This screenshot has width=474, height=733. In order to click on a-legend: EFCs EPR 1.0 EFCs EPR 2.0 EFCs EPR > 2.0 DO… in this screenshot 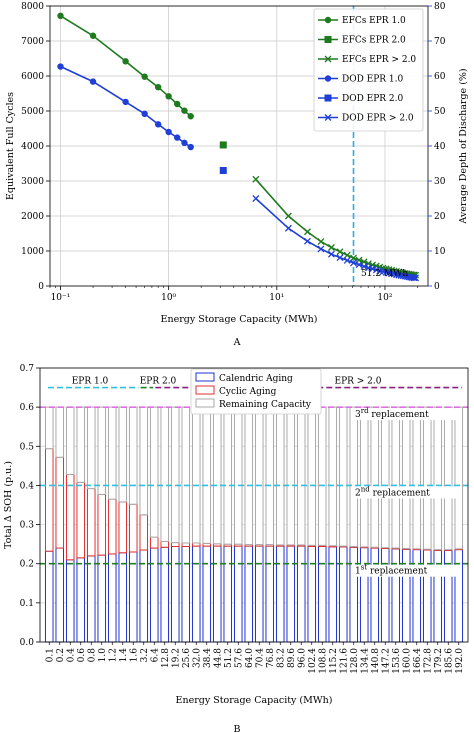, I will do `click(368, 70)`.